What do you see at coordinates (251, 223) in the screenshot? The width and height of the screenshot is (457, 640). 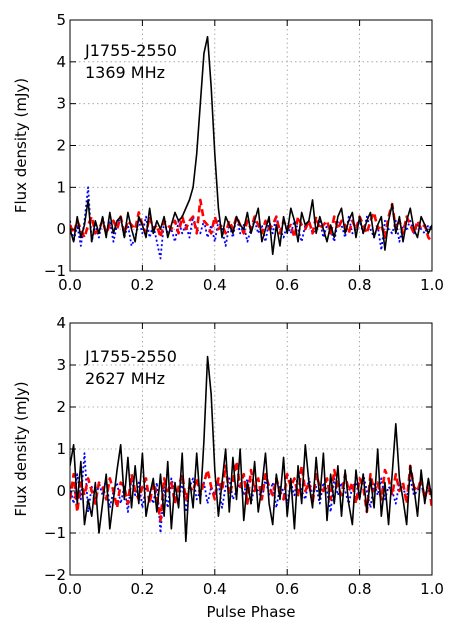 I see `series-line-dotted` at bounding box center [251, 223].